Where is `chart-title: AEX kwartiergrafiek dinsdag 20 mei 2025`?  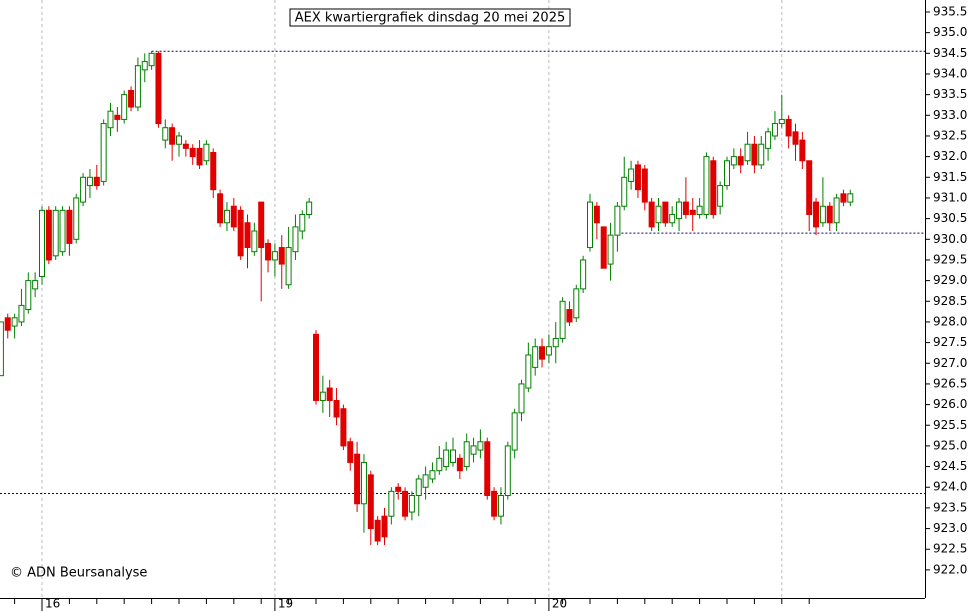 chart-title: AEX kwartiergrafiek dinsdag 20 mei 2025 is located at coordinates (430, 18).